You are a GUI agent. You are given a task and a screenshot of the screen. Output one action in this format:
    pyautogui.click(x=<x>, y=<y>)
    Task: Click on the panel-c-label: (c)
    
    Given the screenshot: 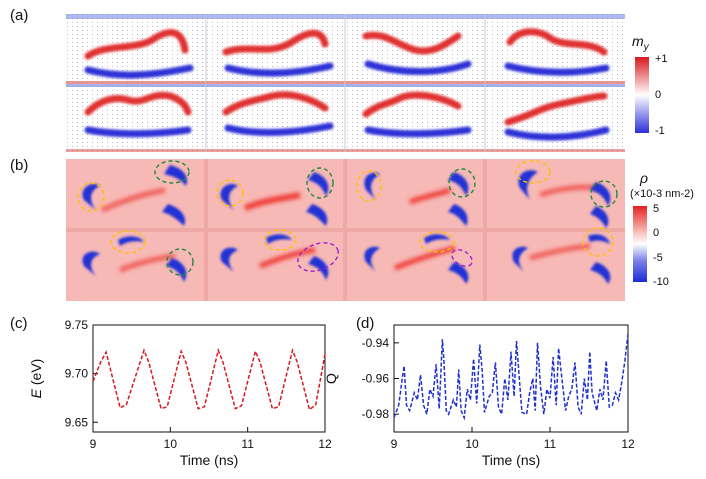 What is the action you would take?
    pyautogui.click(x=19, y=323)
    